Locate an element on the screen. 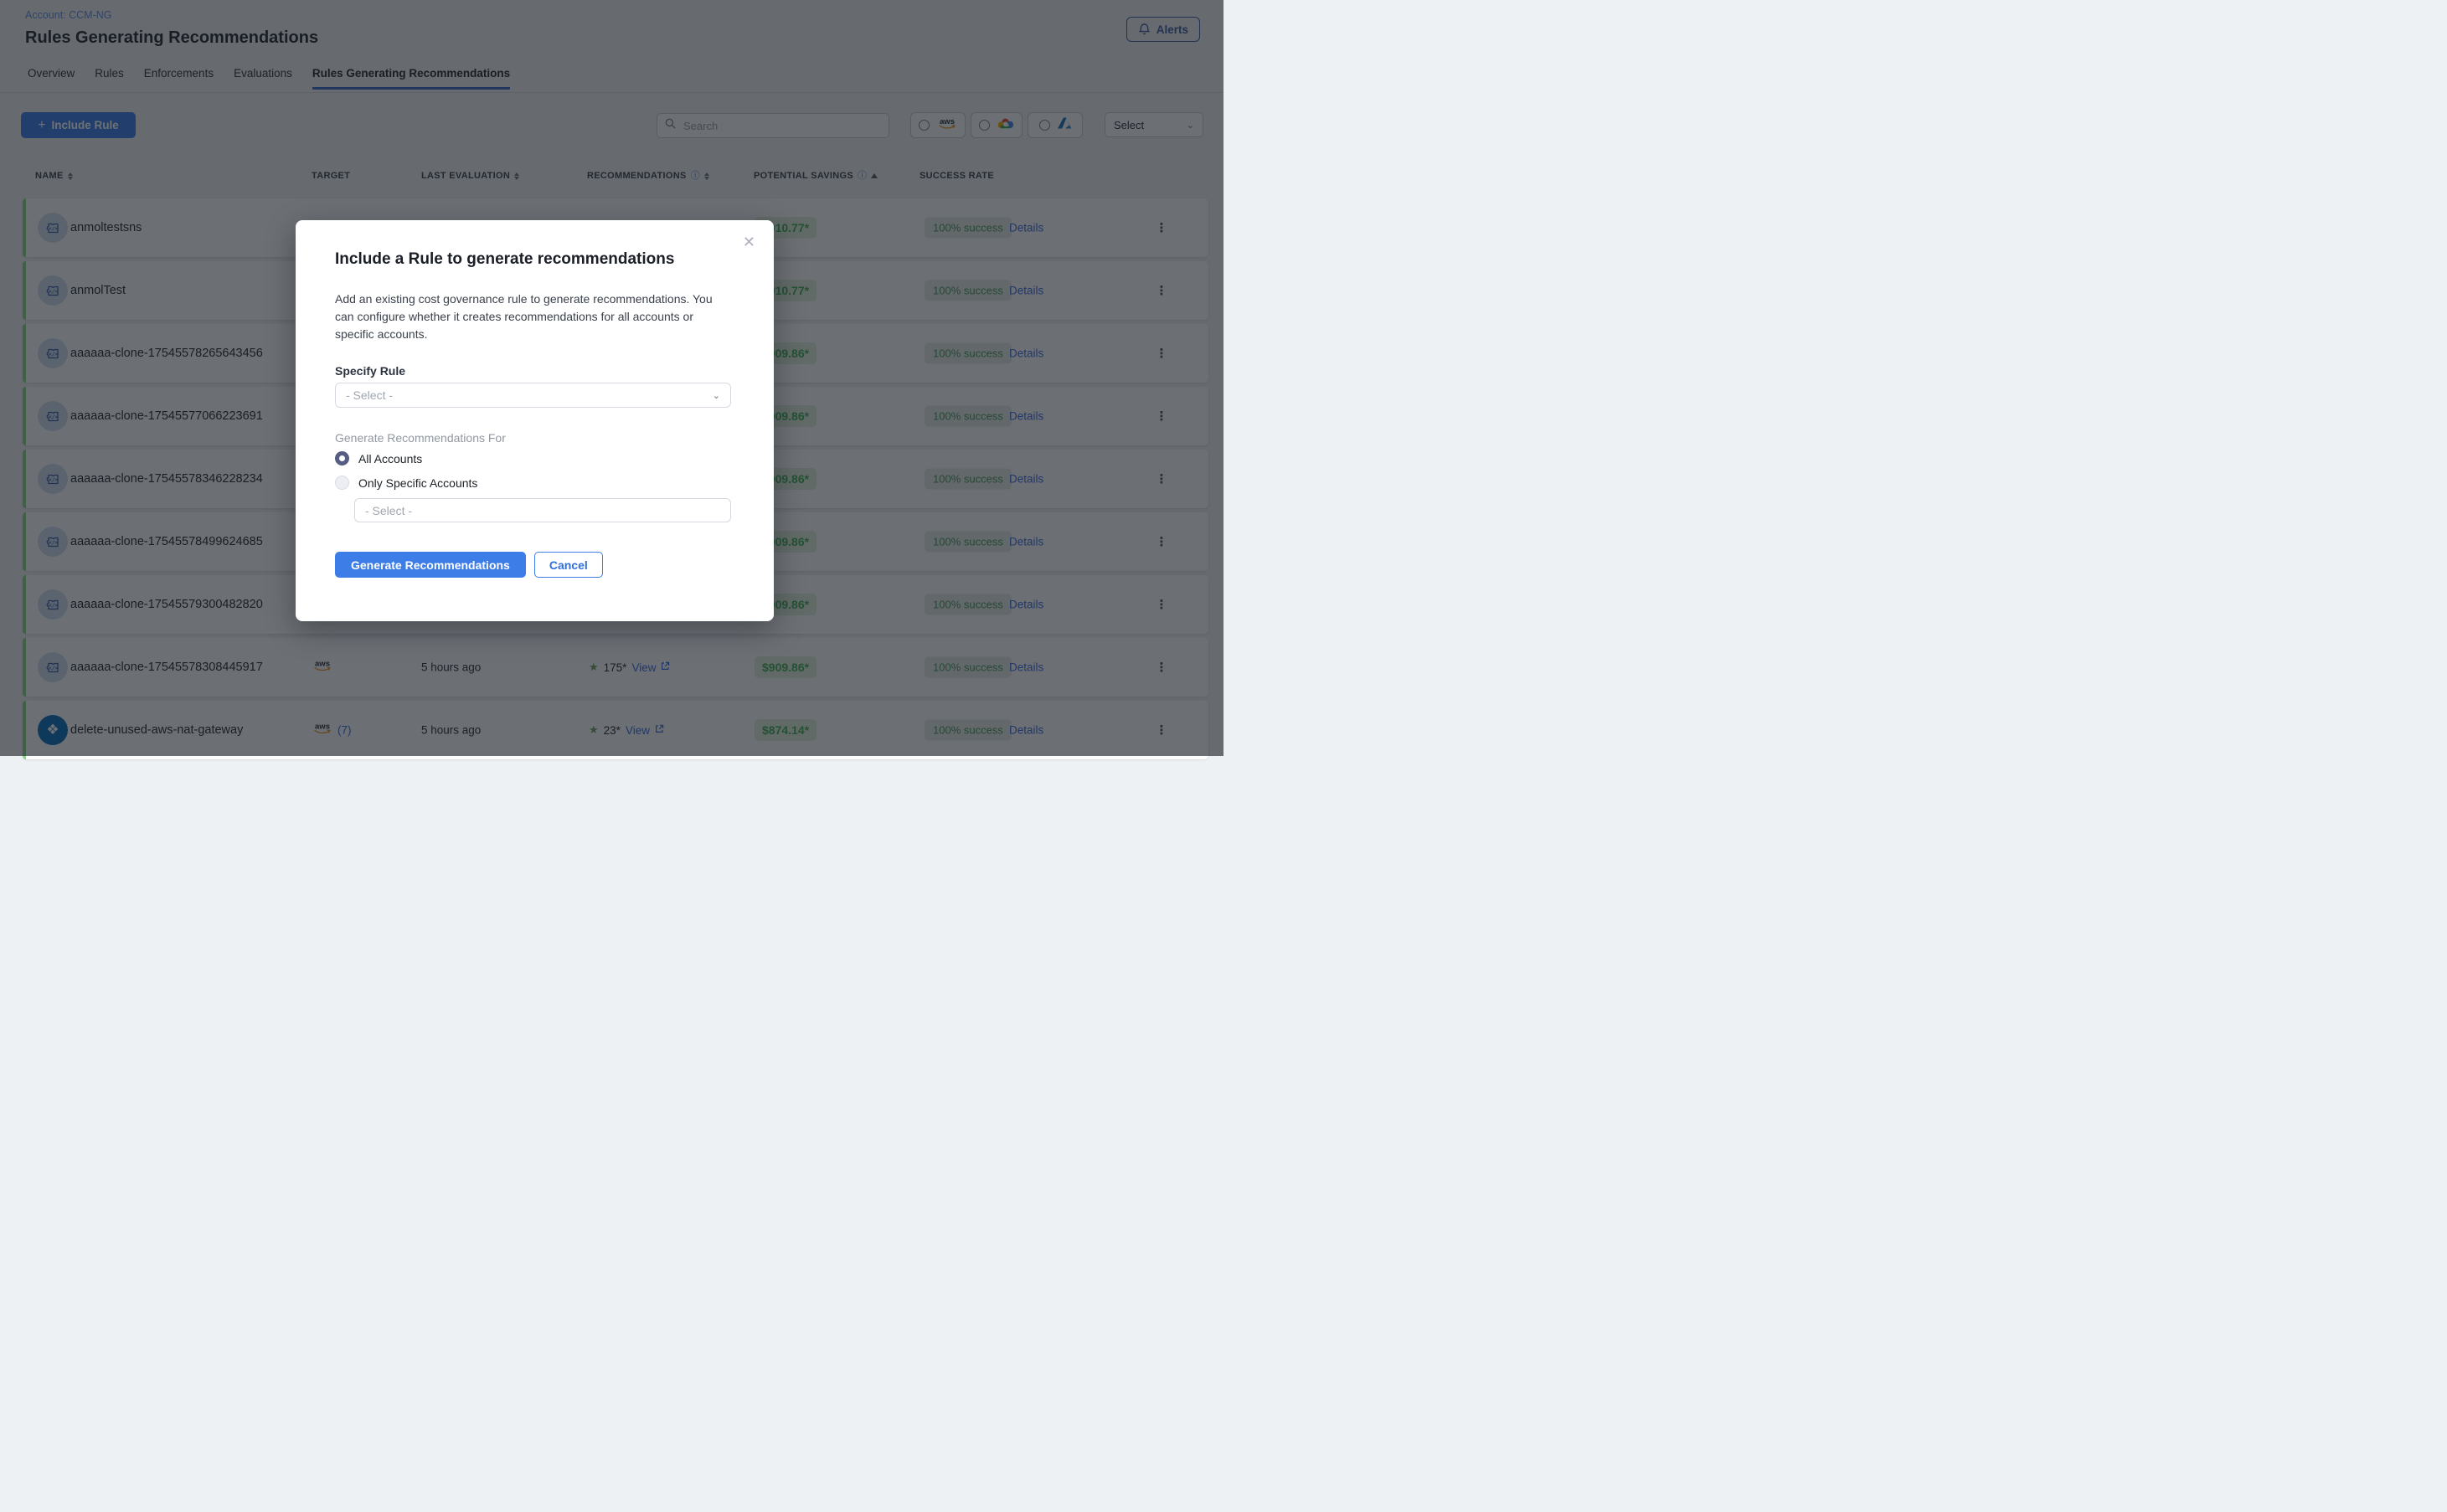 This screenshot has width=2447, height=1512. radio-all-accounts-label: All Accounts is located at coordinates (390, 458).